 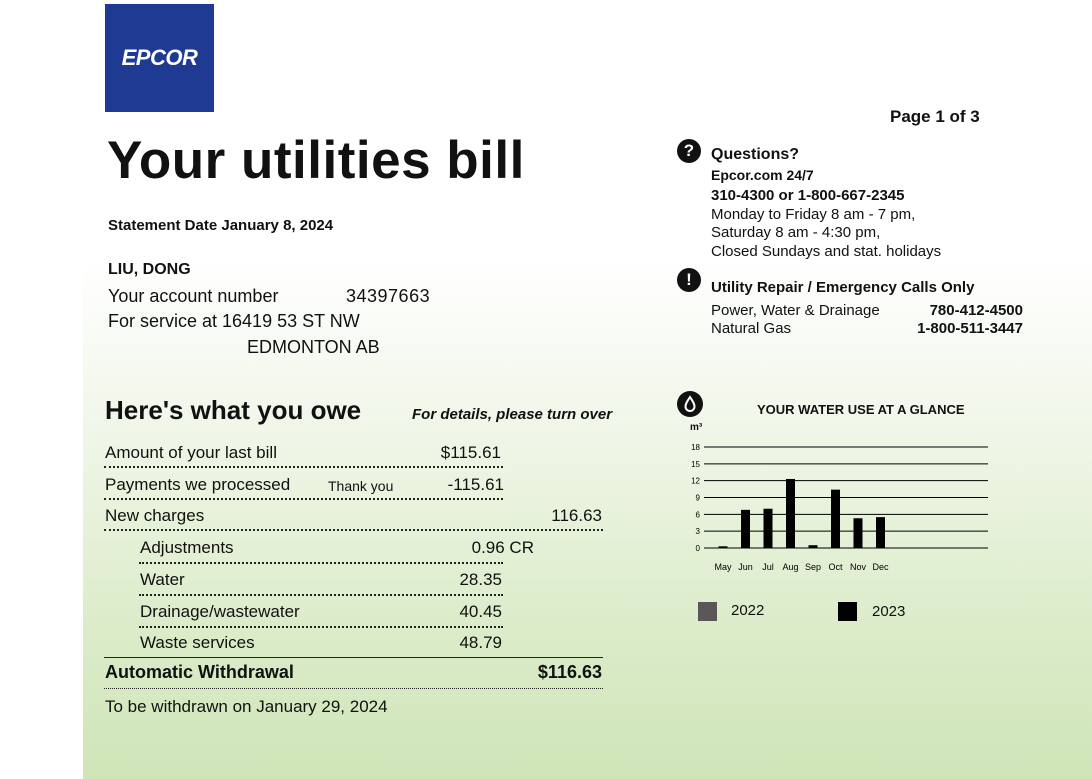 I want to click on questions-phone: 310-4300 or 1-800-667-2345, so click(x=808, y=195).